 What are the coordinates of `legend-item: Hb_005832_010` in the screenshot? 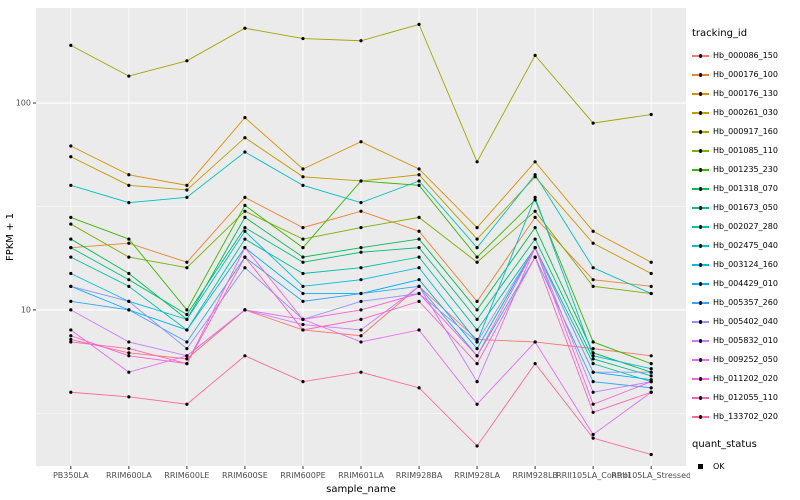 It's located at (745, 340).